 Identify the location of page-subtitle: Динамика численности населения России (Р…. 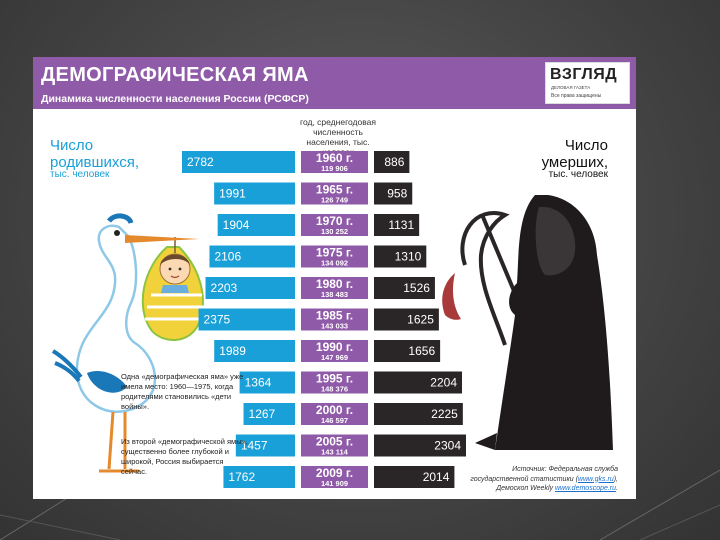
(175, 99).